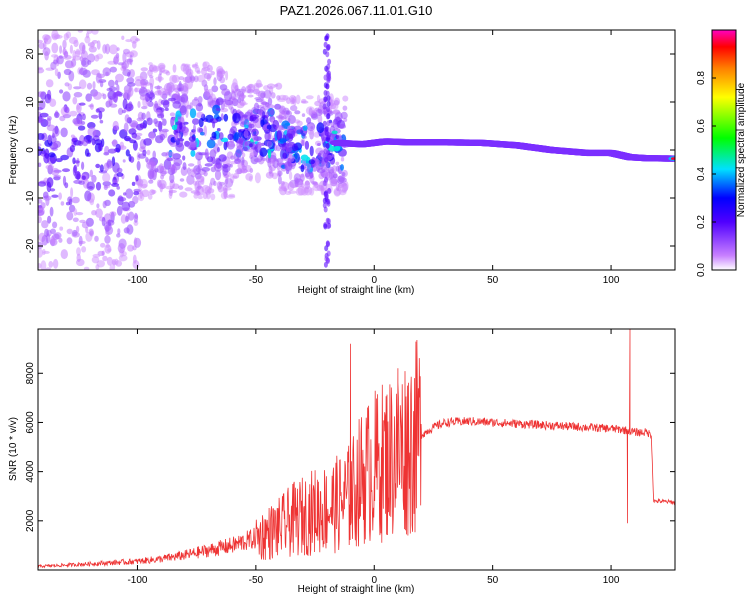 The width and height of the screenshot is (750, 605). I want to click on spectrogram-xtick-label: -100, so click(137, 280).